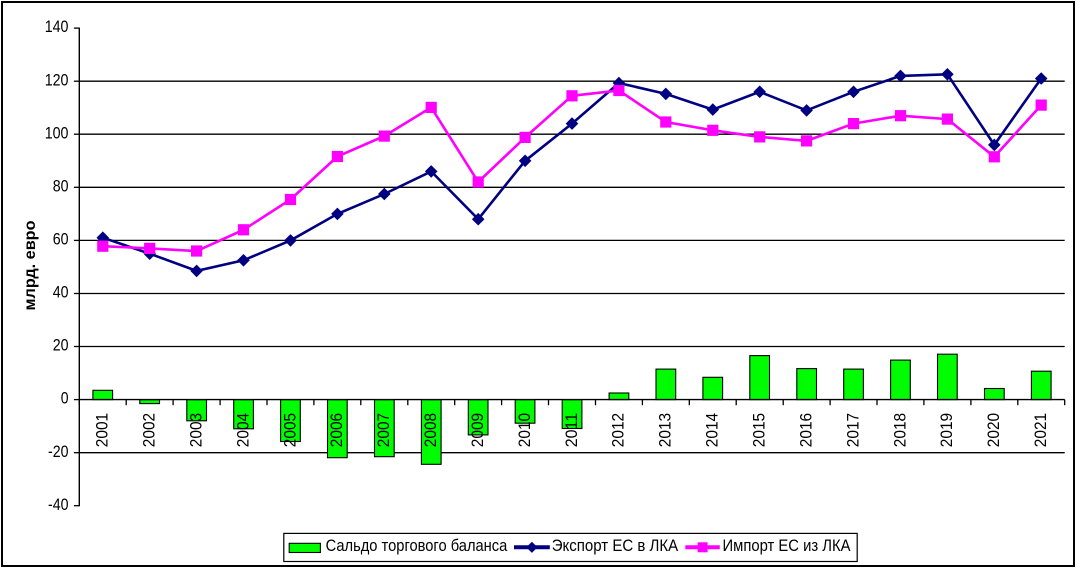 This screenshot has height=575, width=1077. Describe the element at coordinates (61, 293) in the screenshot. I see `svg-text: 40` at that location.